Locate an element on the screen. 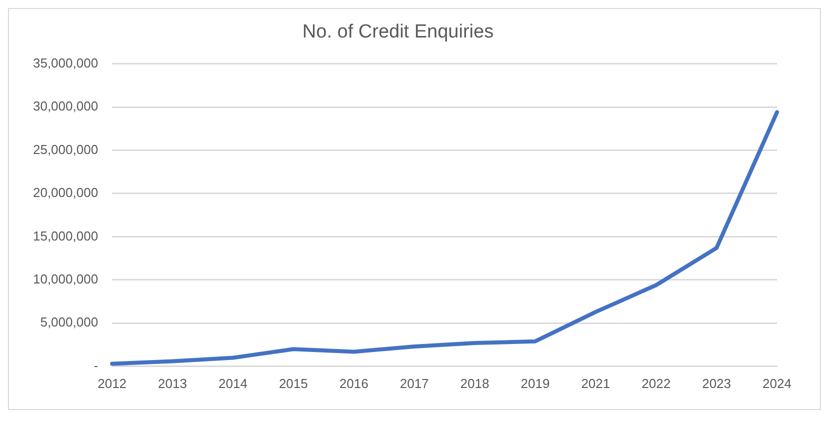  x-tick-label: 2023 is located at coordinates (717, 383).